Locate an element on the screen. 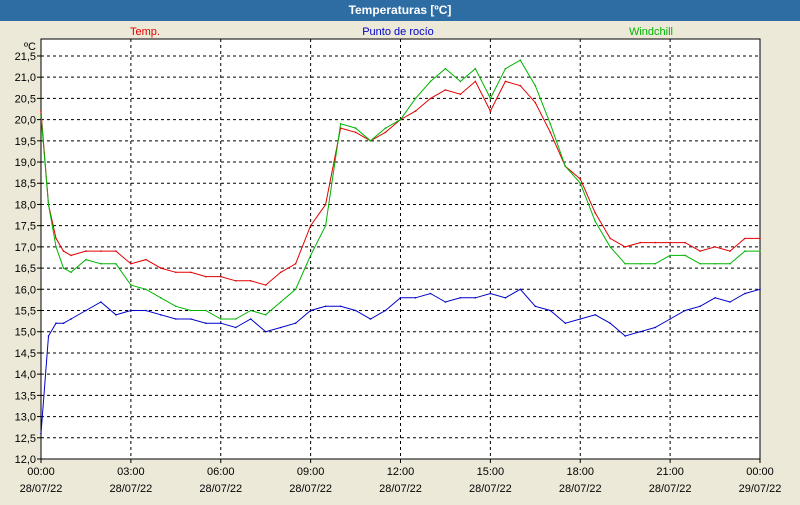 The image size is (800, 505). x-tick-time: 18:00 is located at coordinates (580, 472).